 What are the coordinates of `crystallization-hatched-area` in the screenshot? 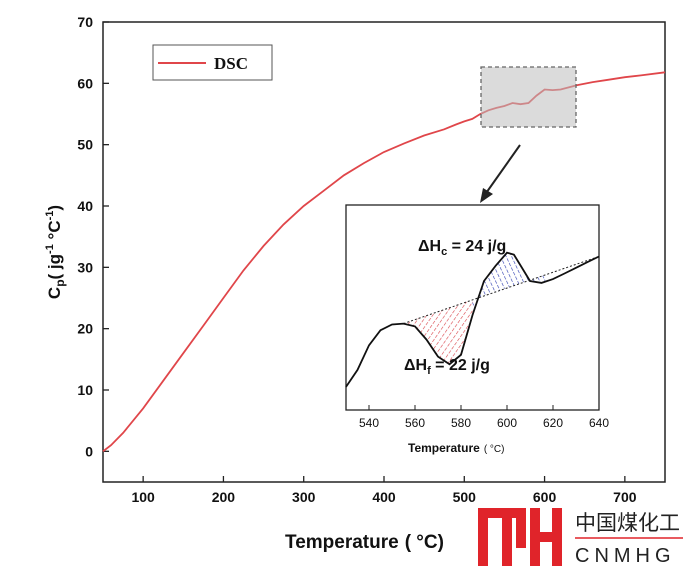 It's located at (509, 284).